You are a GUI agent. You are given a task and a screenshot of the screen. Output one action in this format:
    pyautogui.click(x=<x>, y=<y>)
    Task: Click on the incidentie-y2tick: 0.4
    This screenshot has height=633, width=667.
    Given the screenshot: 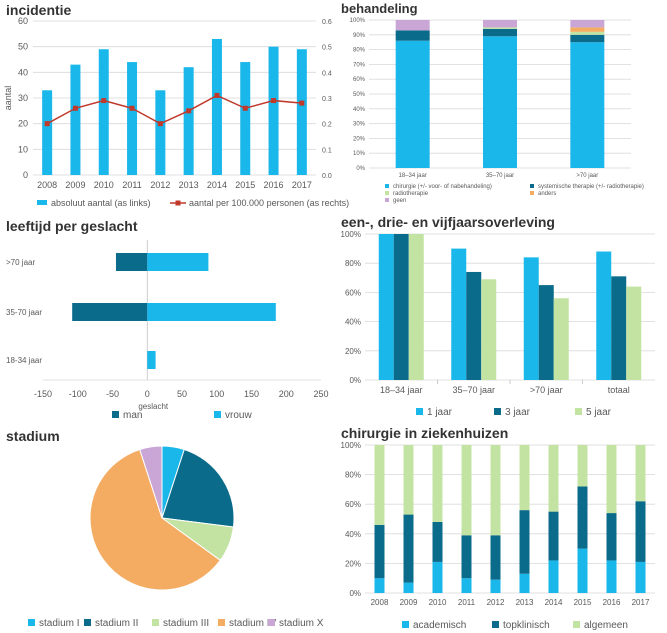 What is the action you would take?
    pyautogui.click(x=327, y=73)
    